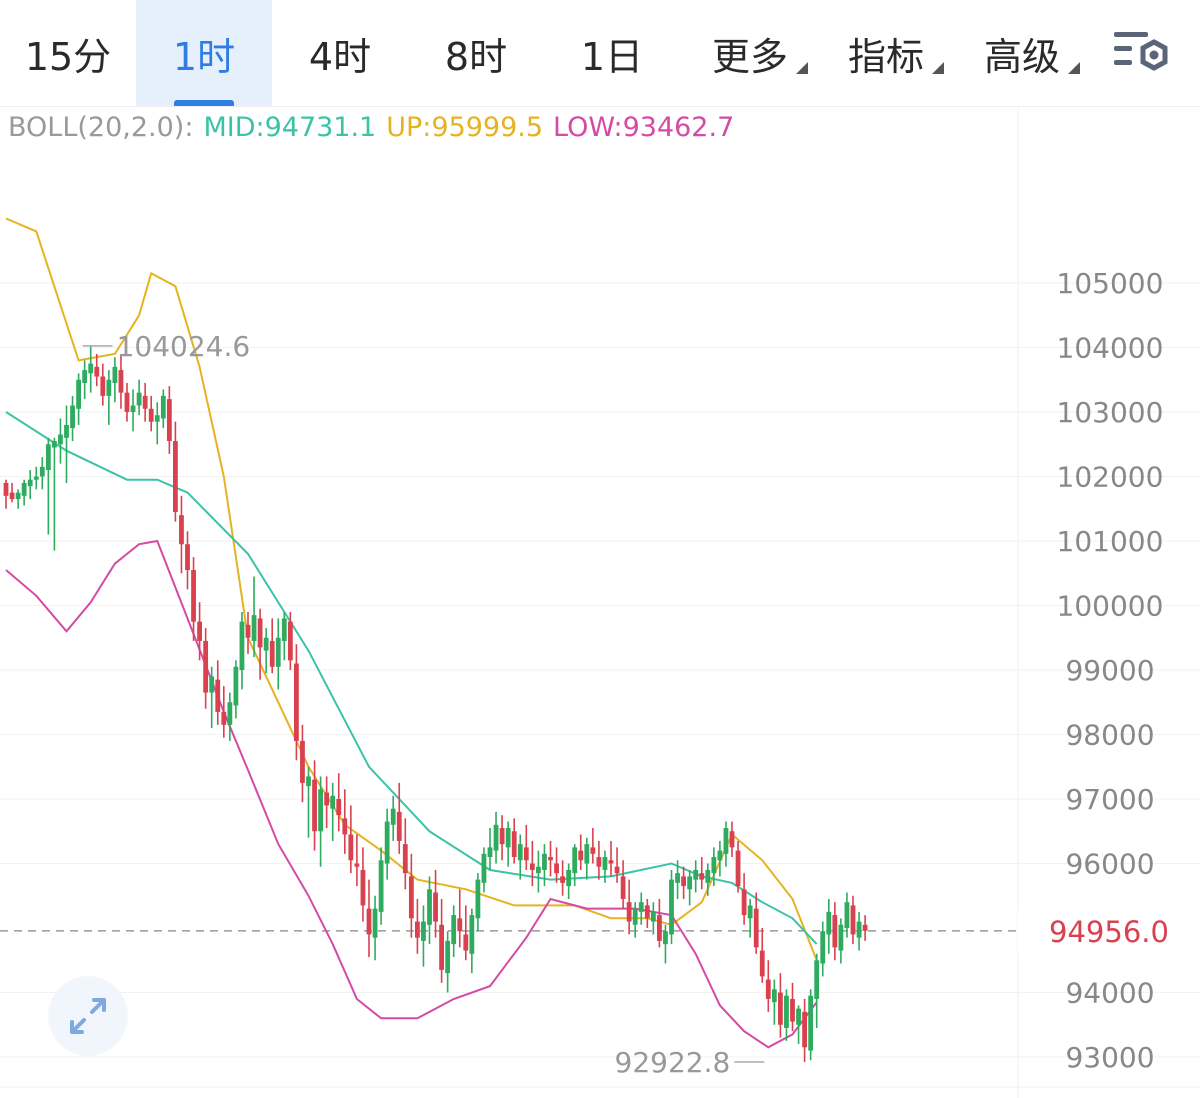 The image size is (1200, 1098). I want to click on y-axis-tick-label: 96000, so click(1109, 864).